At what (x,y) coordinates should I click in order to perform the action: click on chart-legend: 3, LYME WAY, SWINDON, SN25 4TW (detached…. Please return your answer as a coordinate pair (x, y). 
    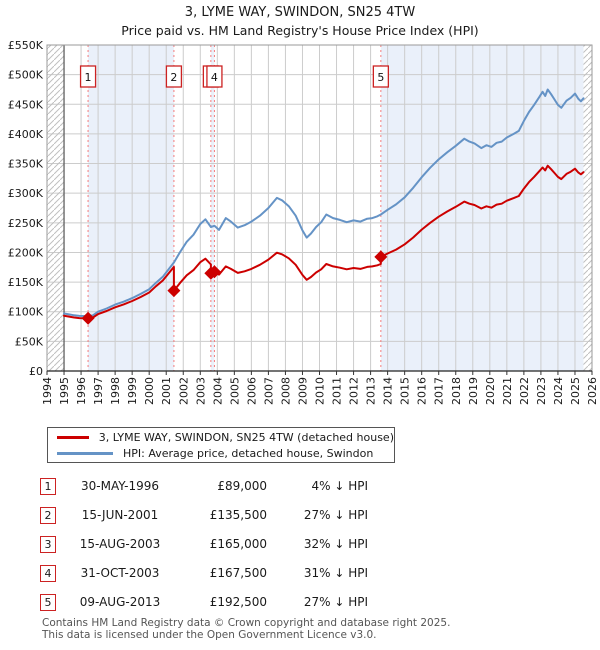
    Looking at the image, I should click on (221, 445).